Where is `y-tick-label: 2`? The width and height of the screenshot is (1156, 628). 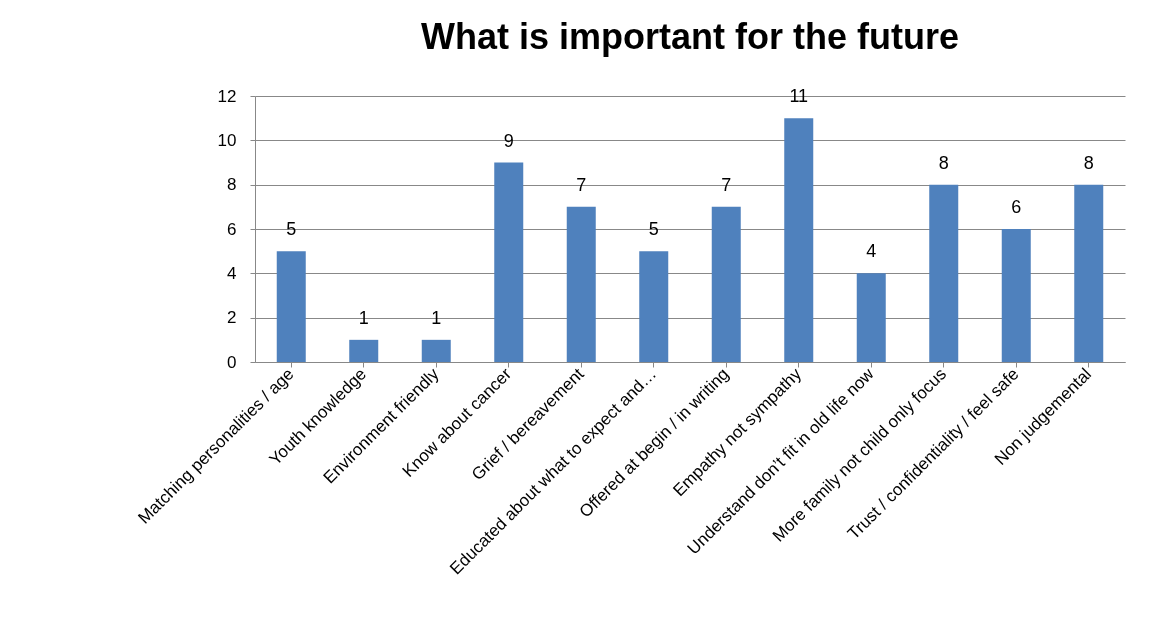
y-tick-label: 2 is located at coordinates (232, 318).